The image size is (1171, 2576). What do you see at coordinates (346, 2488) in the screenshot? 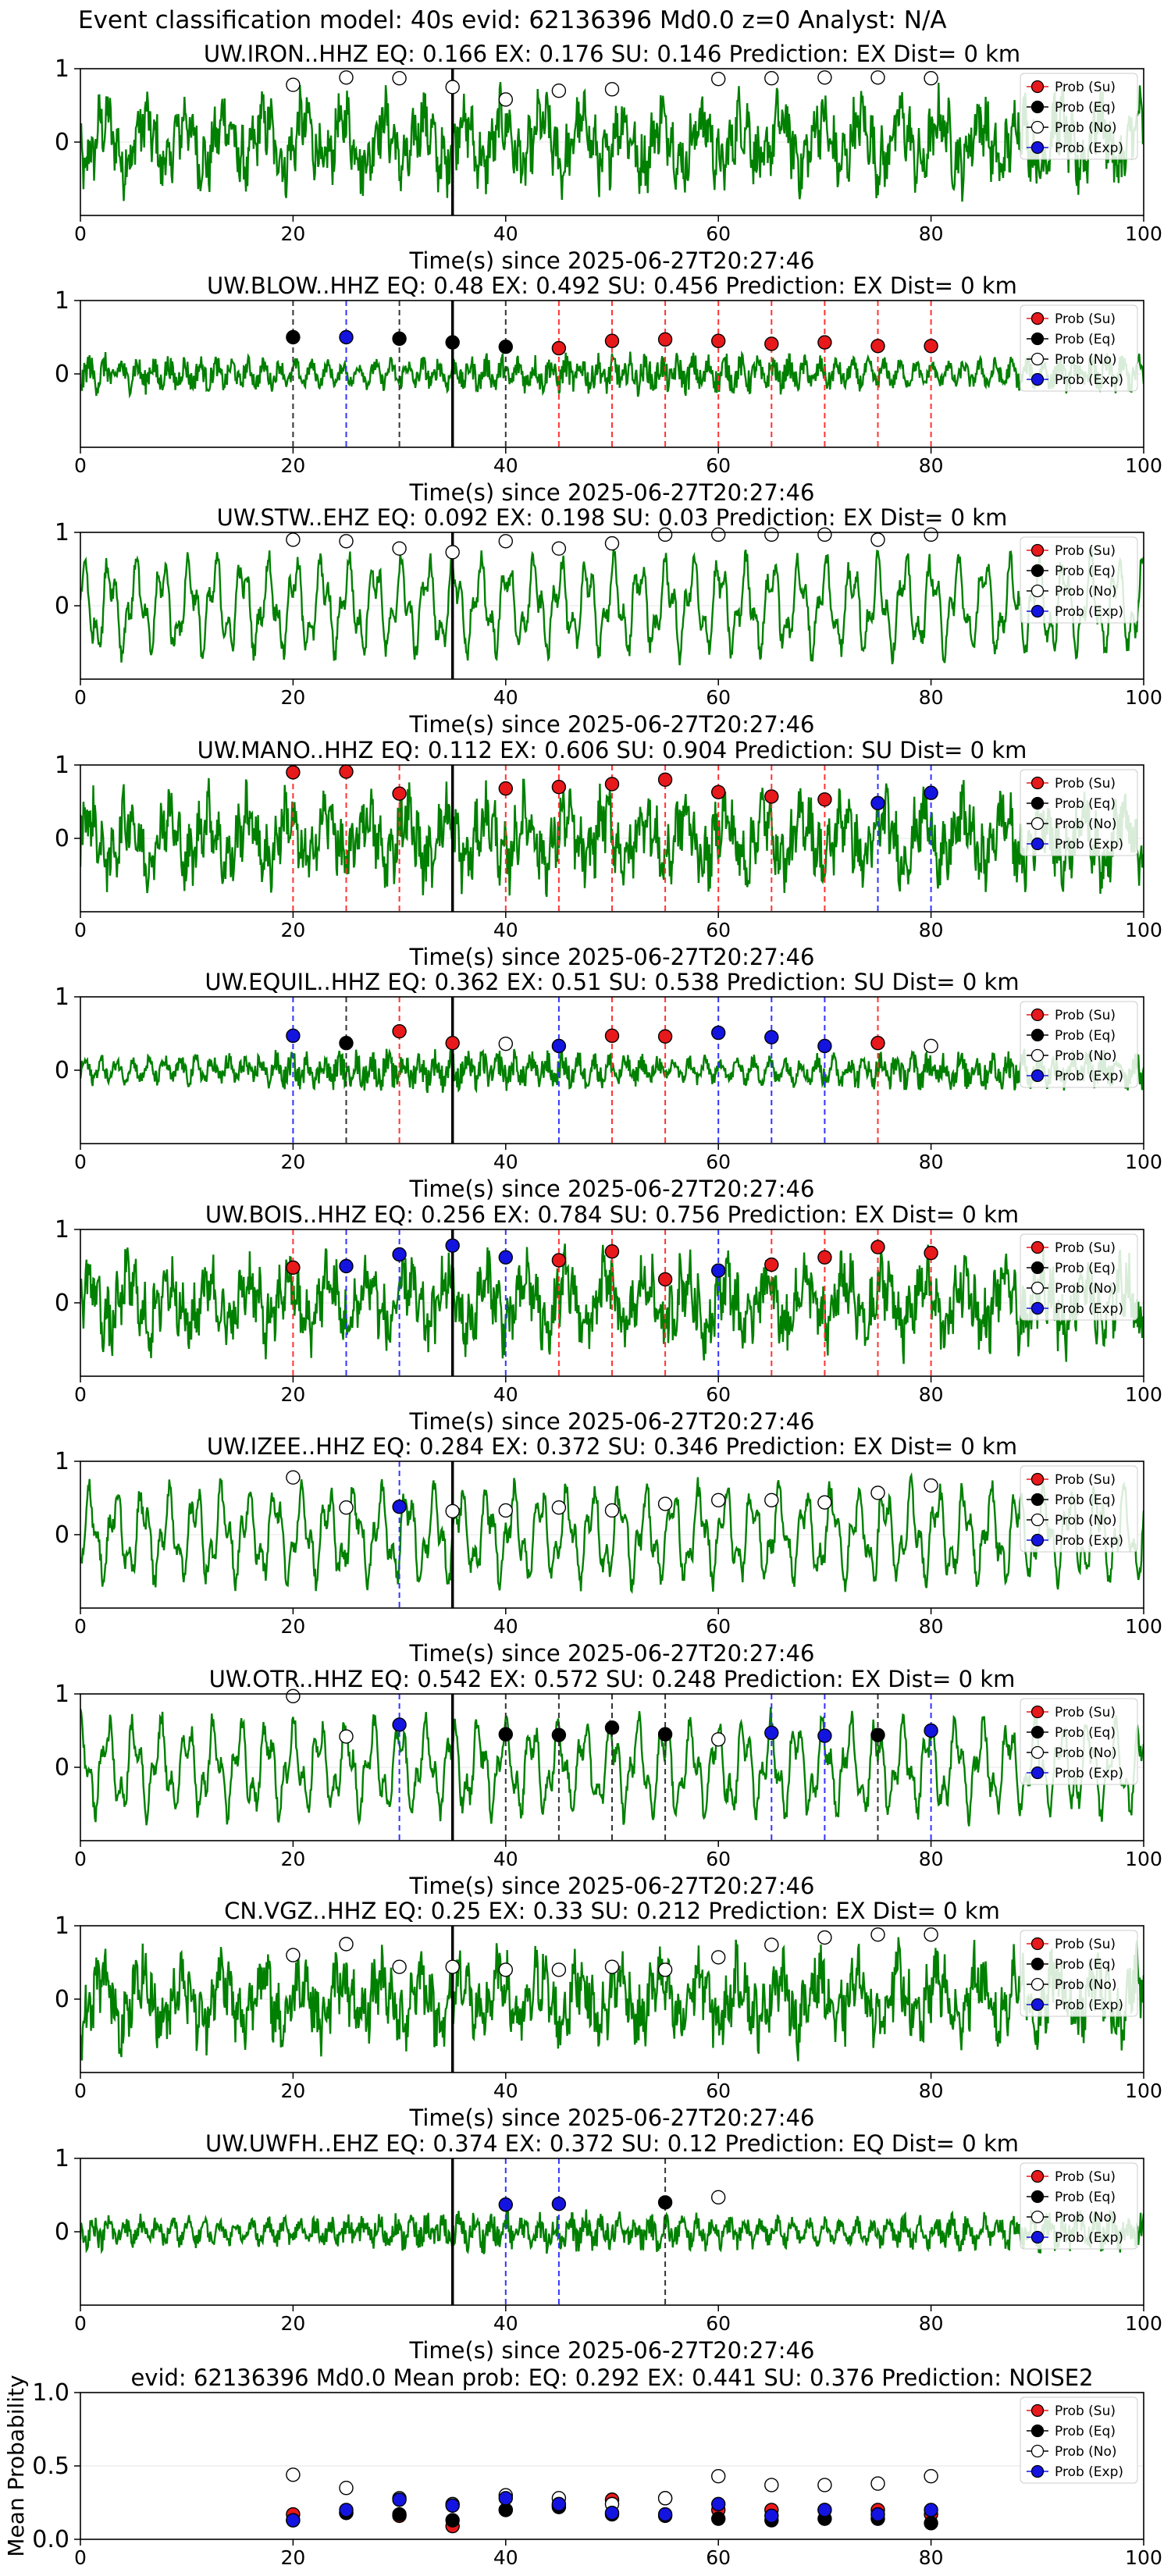
I see `mean-point-no` at bounding box center [346, 2488].